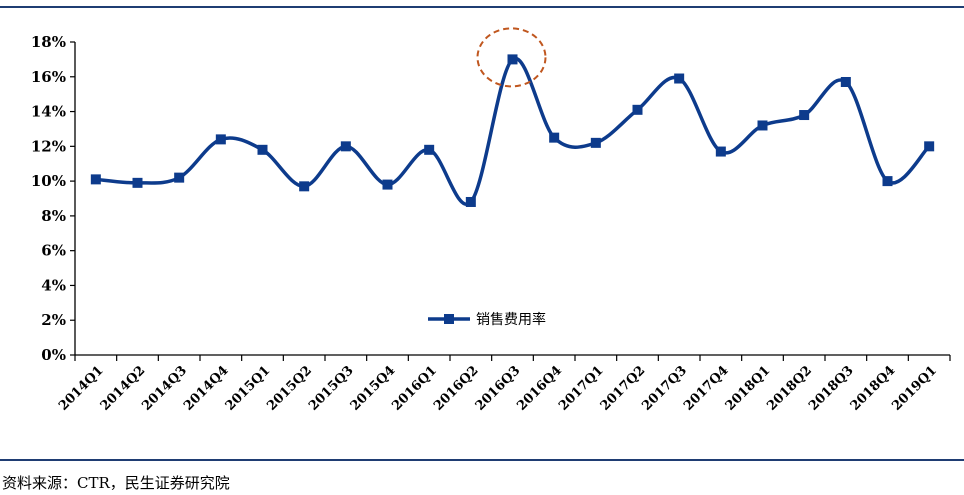  What do you see at coordinates (539, 388) in the screenshot?
I see `x-tick-label: 2016Q4` at bounding box center [539, 388].